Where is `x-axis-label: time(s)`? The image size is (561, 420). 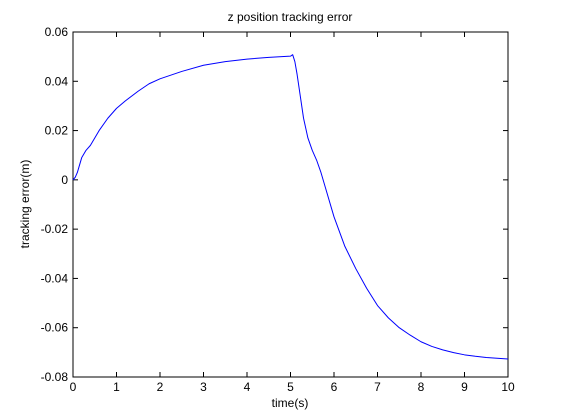
x-axis-label: time(s) is located at coordinates (290, 403).